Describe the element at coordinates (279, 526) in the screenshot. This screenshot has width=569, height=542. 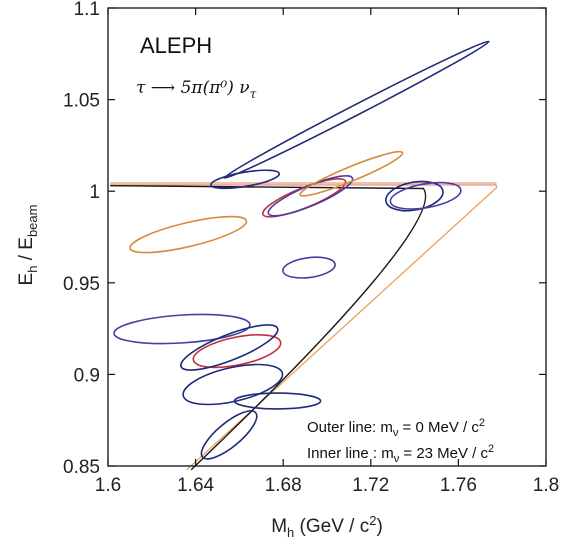
I see `x-title-main: M` at that location.